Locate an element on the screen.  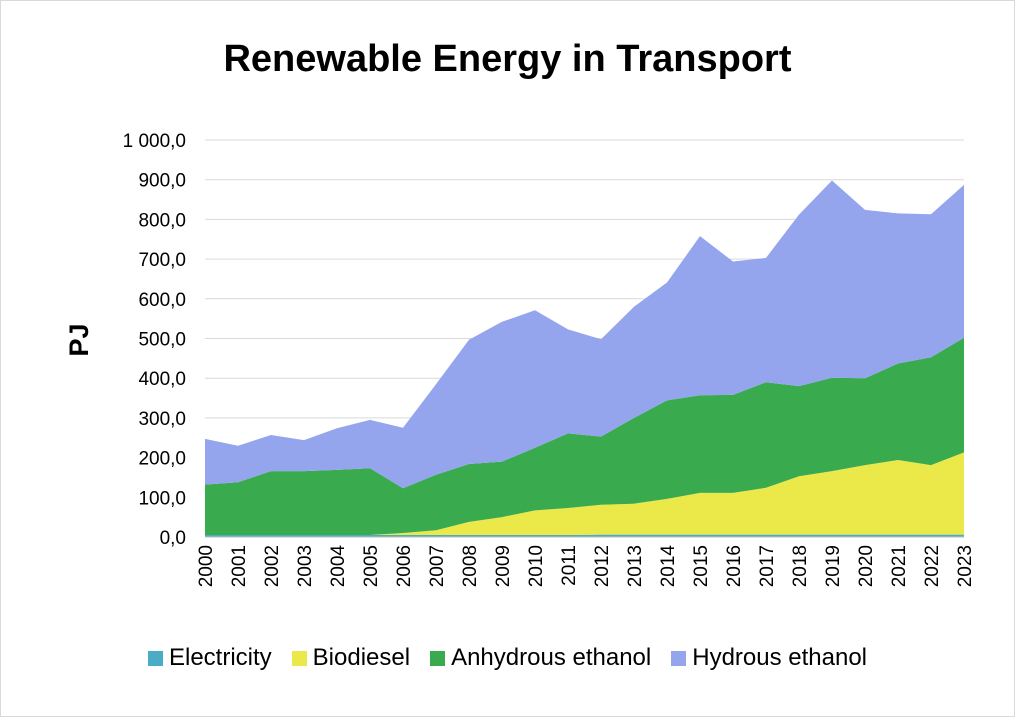
x-tick-label: 2013 is located at coordinates (635, 566).